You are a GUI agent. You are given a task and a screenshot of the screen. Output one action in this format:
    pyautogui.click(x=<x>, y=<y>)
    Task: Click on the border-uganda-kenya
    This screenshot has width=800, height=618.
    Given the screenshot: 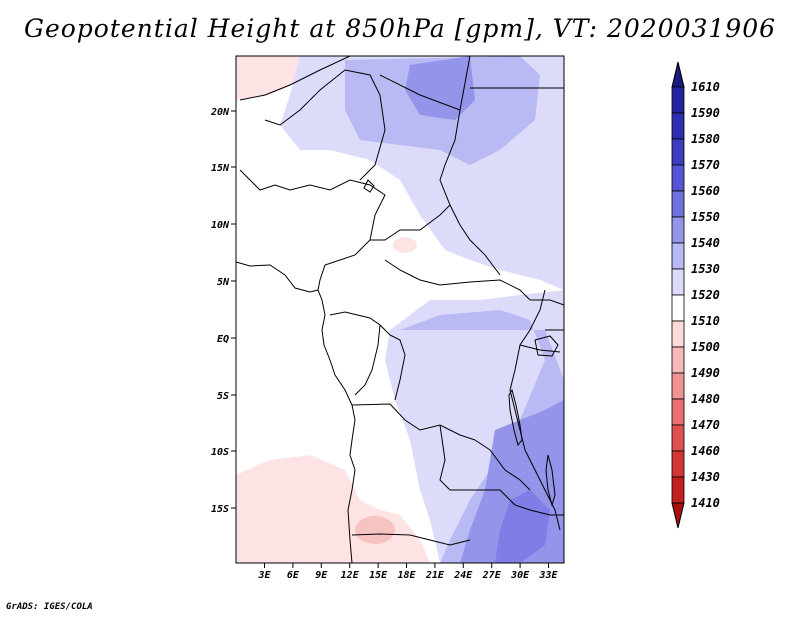 What is the action you would take?
    pyautogui.click(x=541, y=326)
    